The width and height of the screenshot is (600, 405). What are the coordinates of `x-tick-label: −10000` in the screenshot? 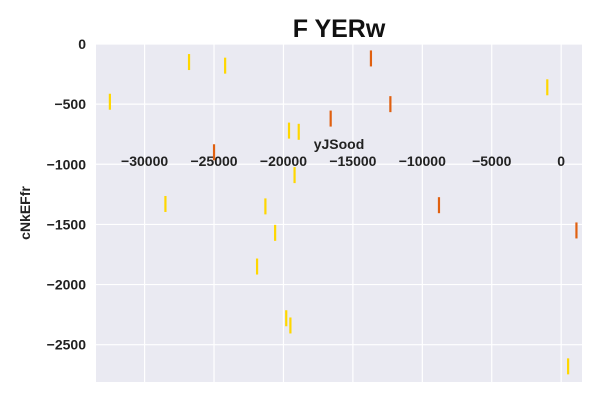 It's located at (422, 161).